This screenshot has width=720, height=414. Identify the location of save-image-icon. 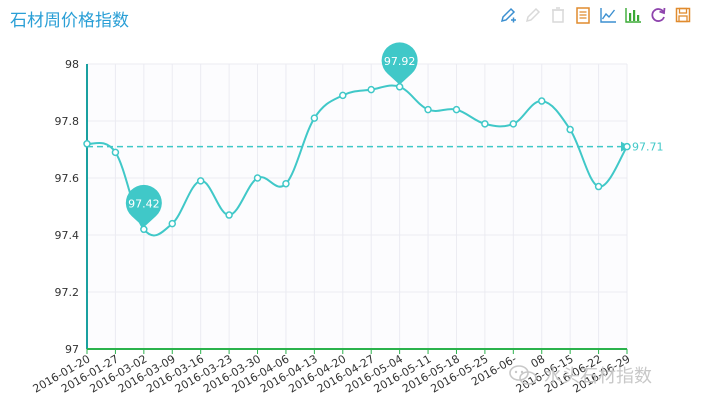
(683, 15).